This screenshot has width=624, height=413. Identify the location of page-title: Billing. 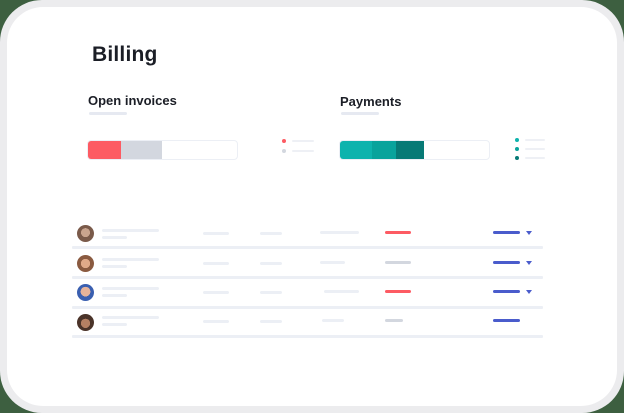
(125, 54).